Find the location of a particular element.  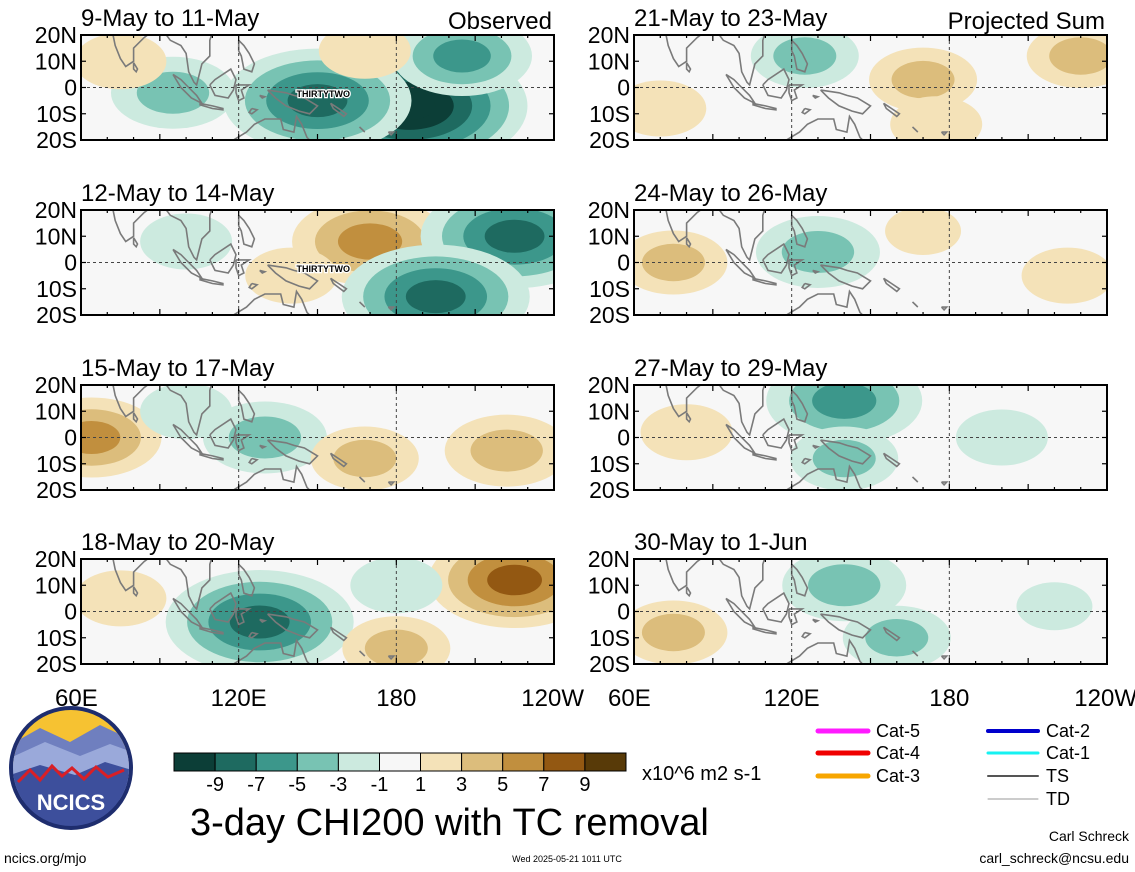

colorbar-tick-label: 7 is located at coordinates (543, 785).